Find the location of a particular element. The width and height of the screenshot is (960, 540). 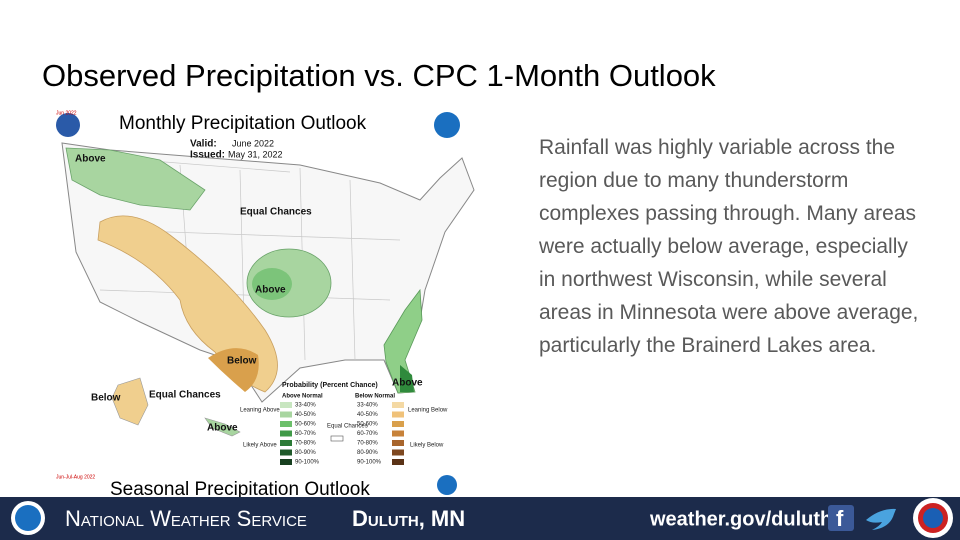

legend-label: Leaning Above is located at coordinates (260, 411).